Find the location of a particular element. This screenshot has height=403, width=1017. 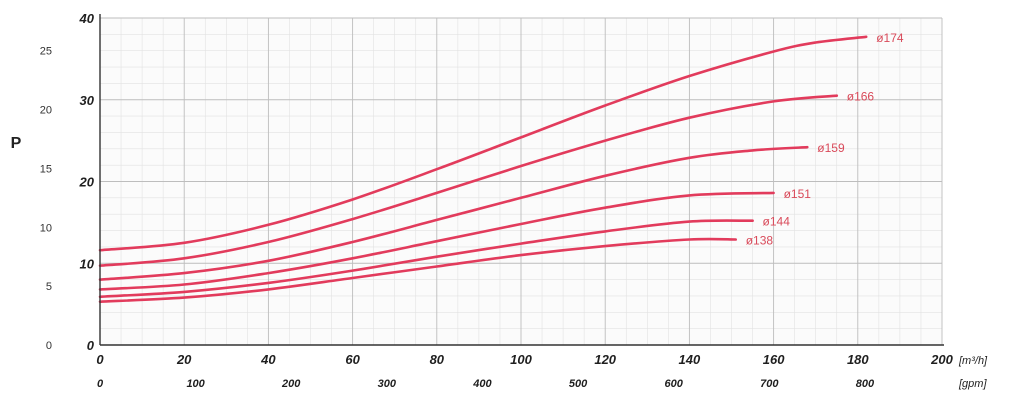

y2-tick-label: 10 is located at coordinates (46, 228).